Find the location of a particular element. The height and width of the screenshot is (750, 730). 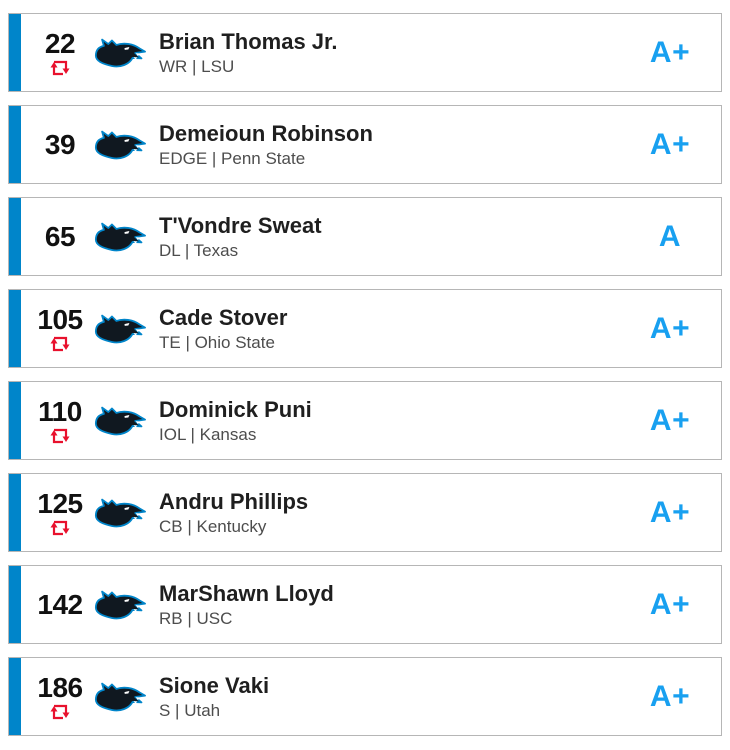

pick-column: 105 is located at coordinates (60, 328).